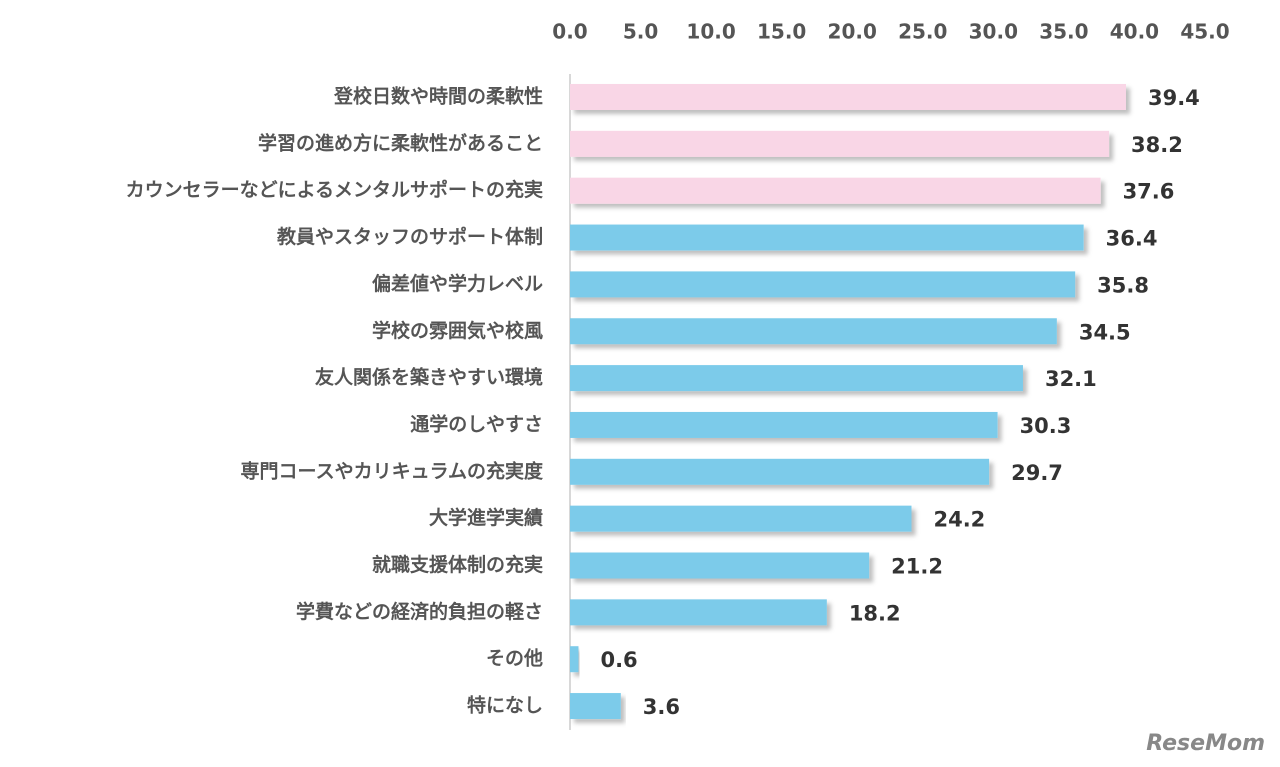 The image size is (1280, 767). What do you see at coordinates (514, 658) in the screenshot?
I see `y-tick-label: その他` at bounding box center [514, 658].